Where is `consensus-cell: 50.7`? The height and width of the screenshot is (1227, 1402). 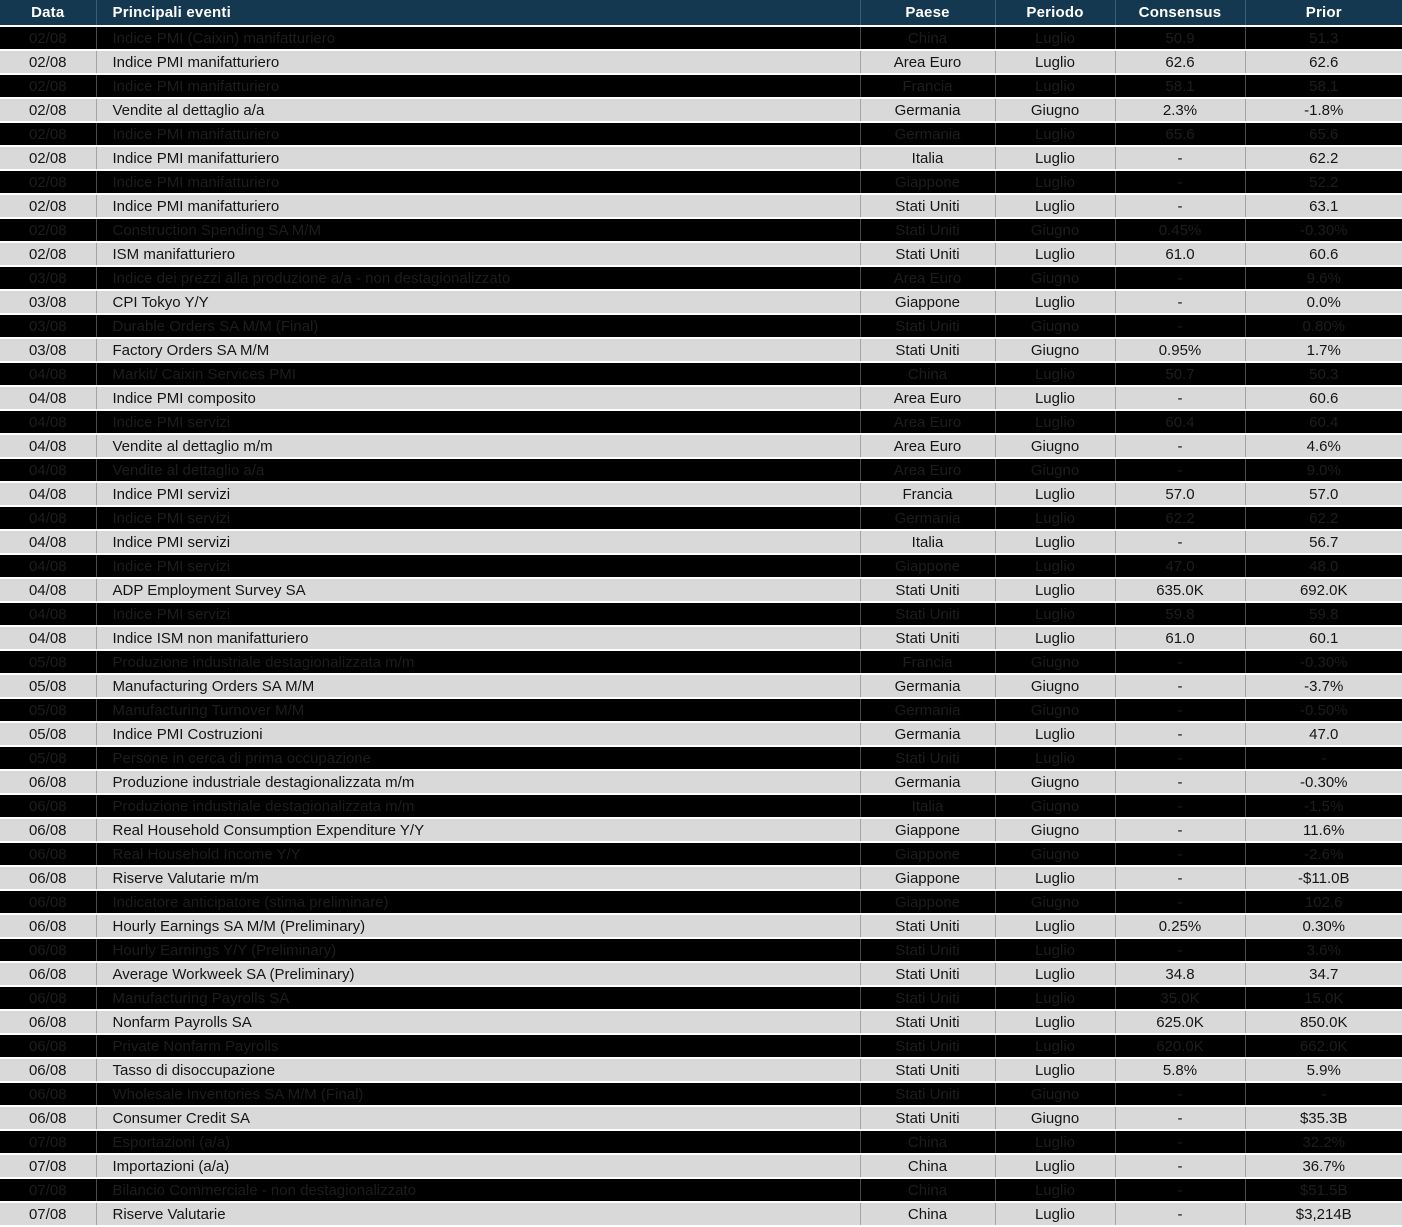
consensus-cell: 50.7 is located at coordinates (1180, 374).